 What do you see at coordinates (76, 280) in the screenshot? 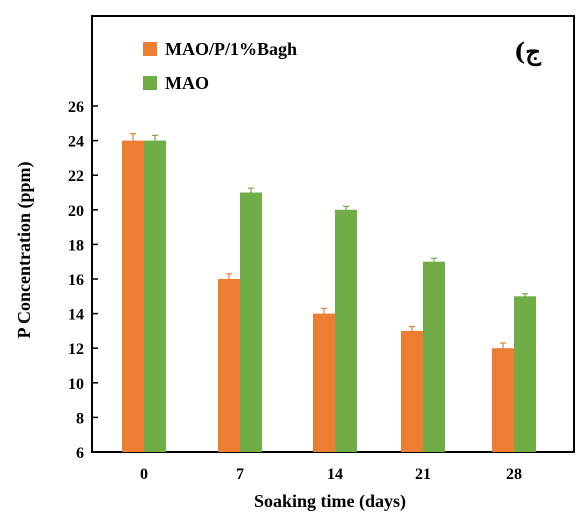
I see `y-tick-label: 16` at bounding box center [76, 280].